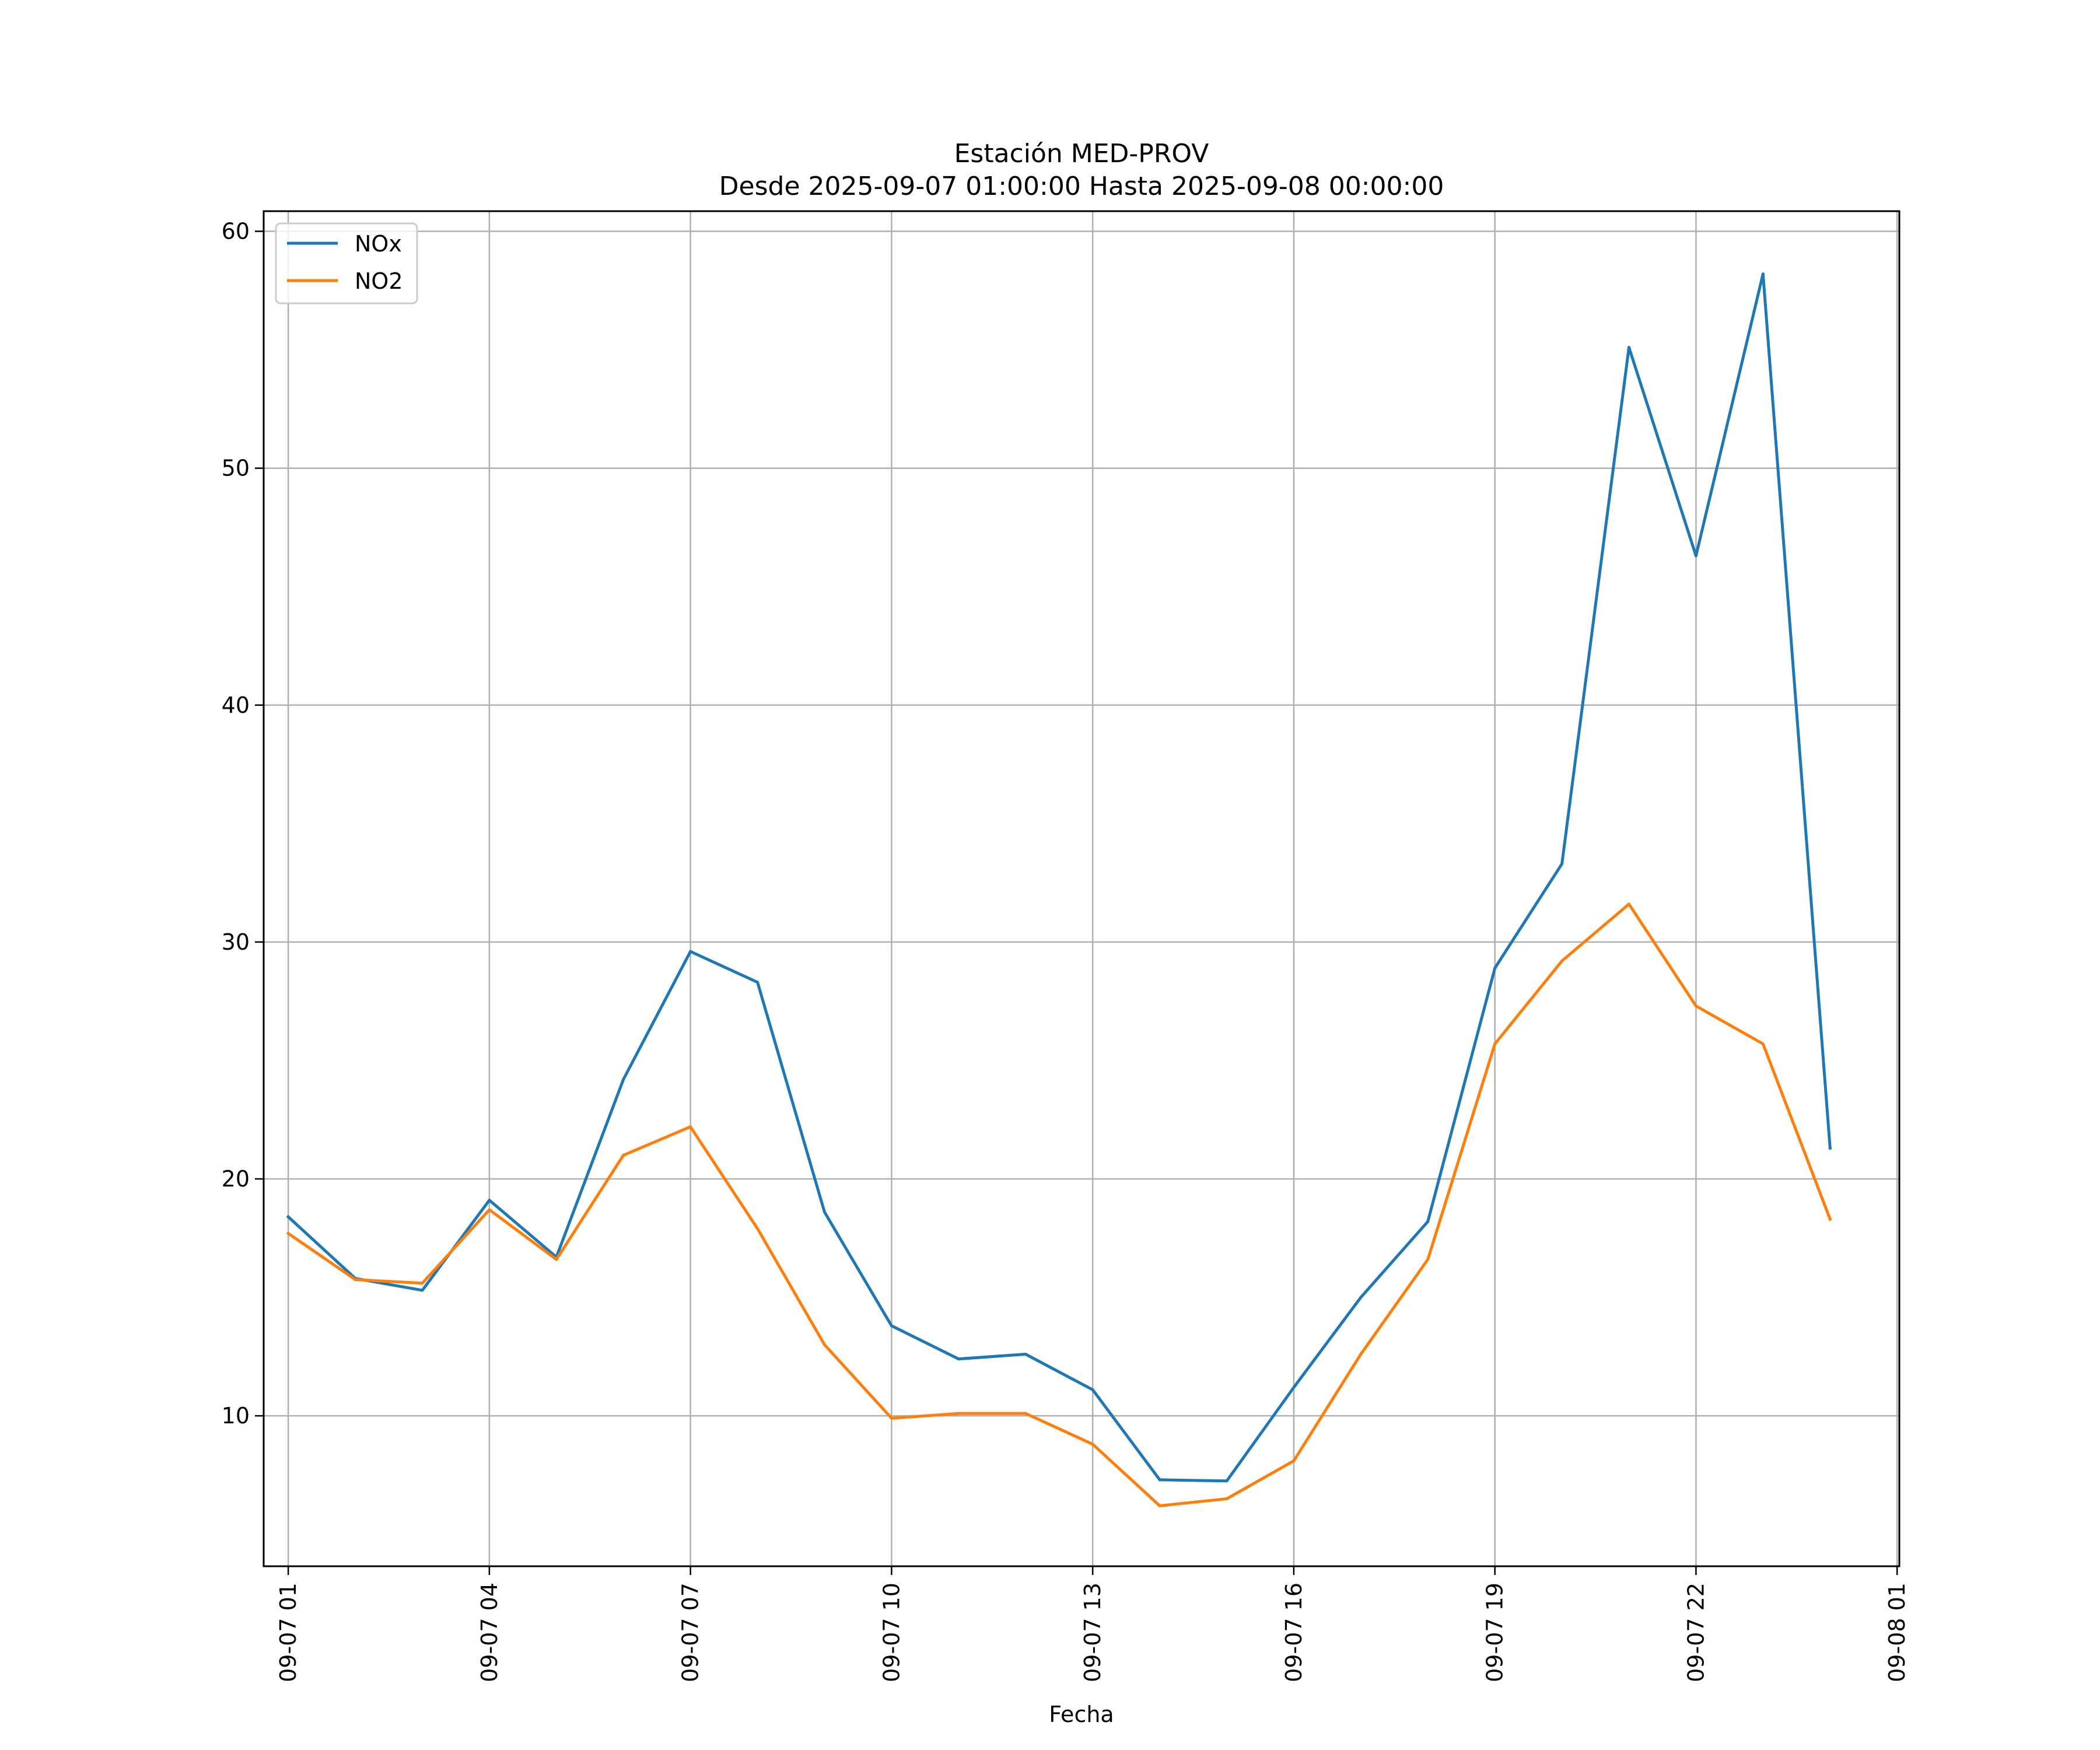 The image size is (2100, 1750). What do you see at coordinates (1897, 1632) in the screenshot?
I see `x-tick-label: 09-08 01` at bounding box center [1897, 1632].